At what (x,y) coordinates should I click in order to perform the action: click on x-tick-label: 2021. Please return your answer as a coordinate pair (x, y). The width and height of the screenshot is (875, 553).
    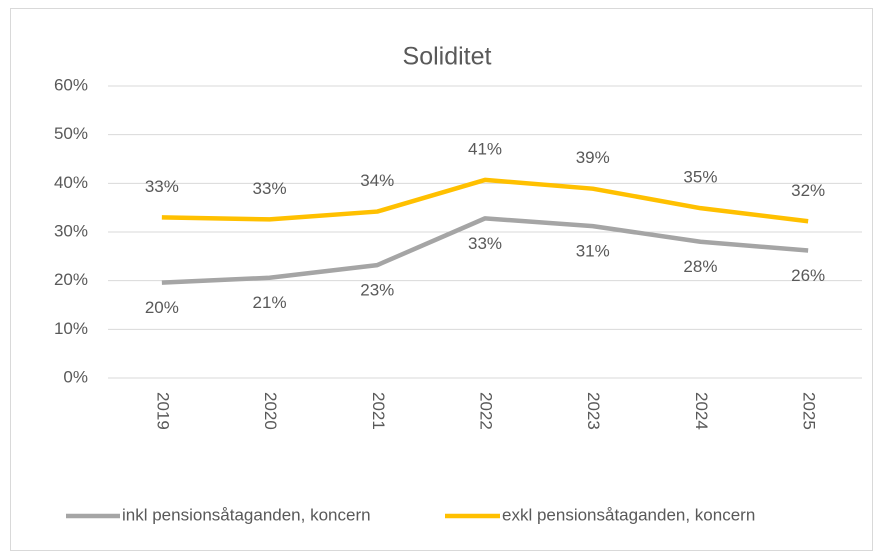
    Looking at the image, I should click on (378, 411).